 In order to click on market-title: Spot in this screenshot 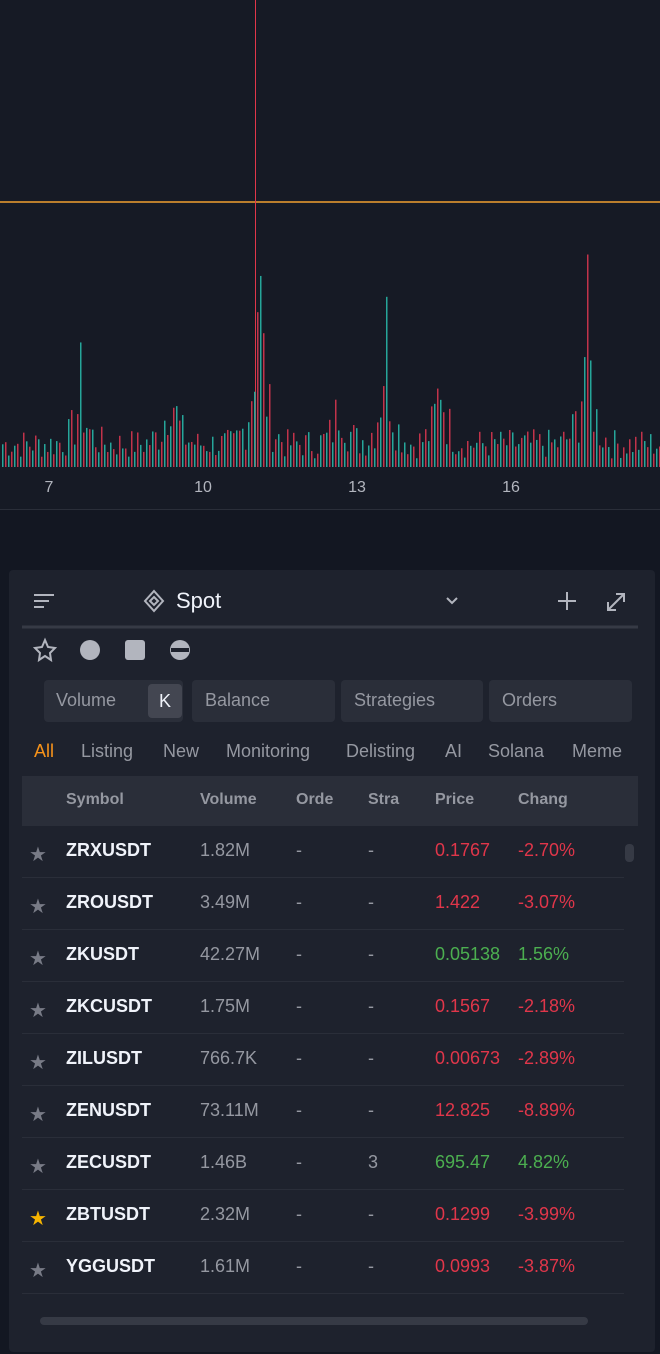, I will do `click(199, 600)`.